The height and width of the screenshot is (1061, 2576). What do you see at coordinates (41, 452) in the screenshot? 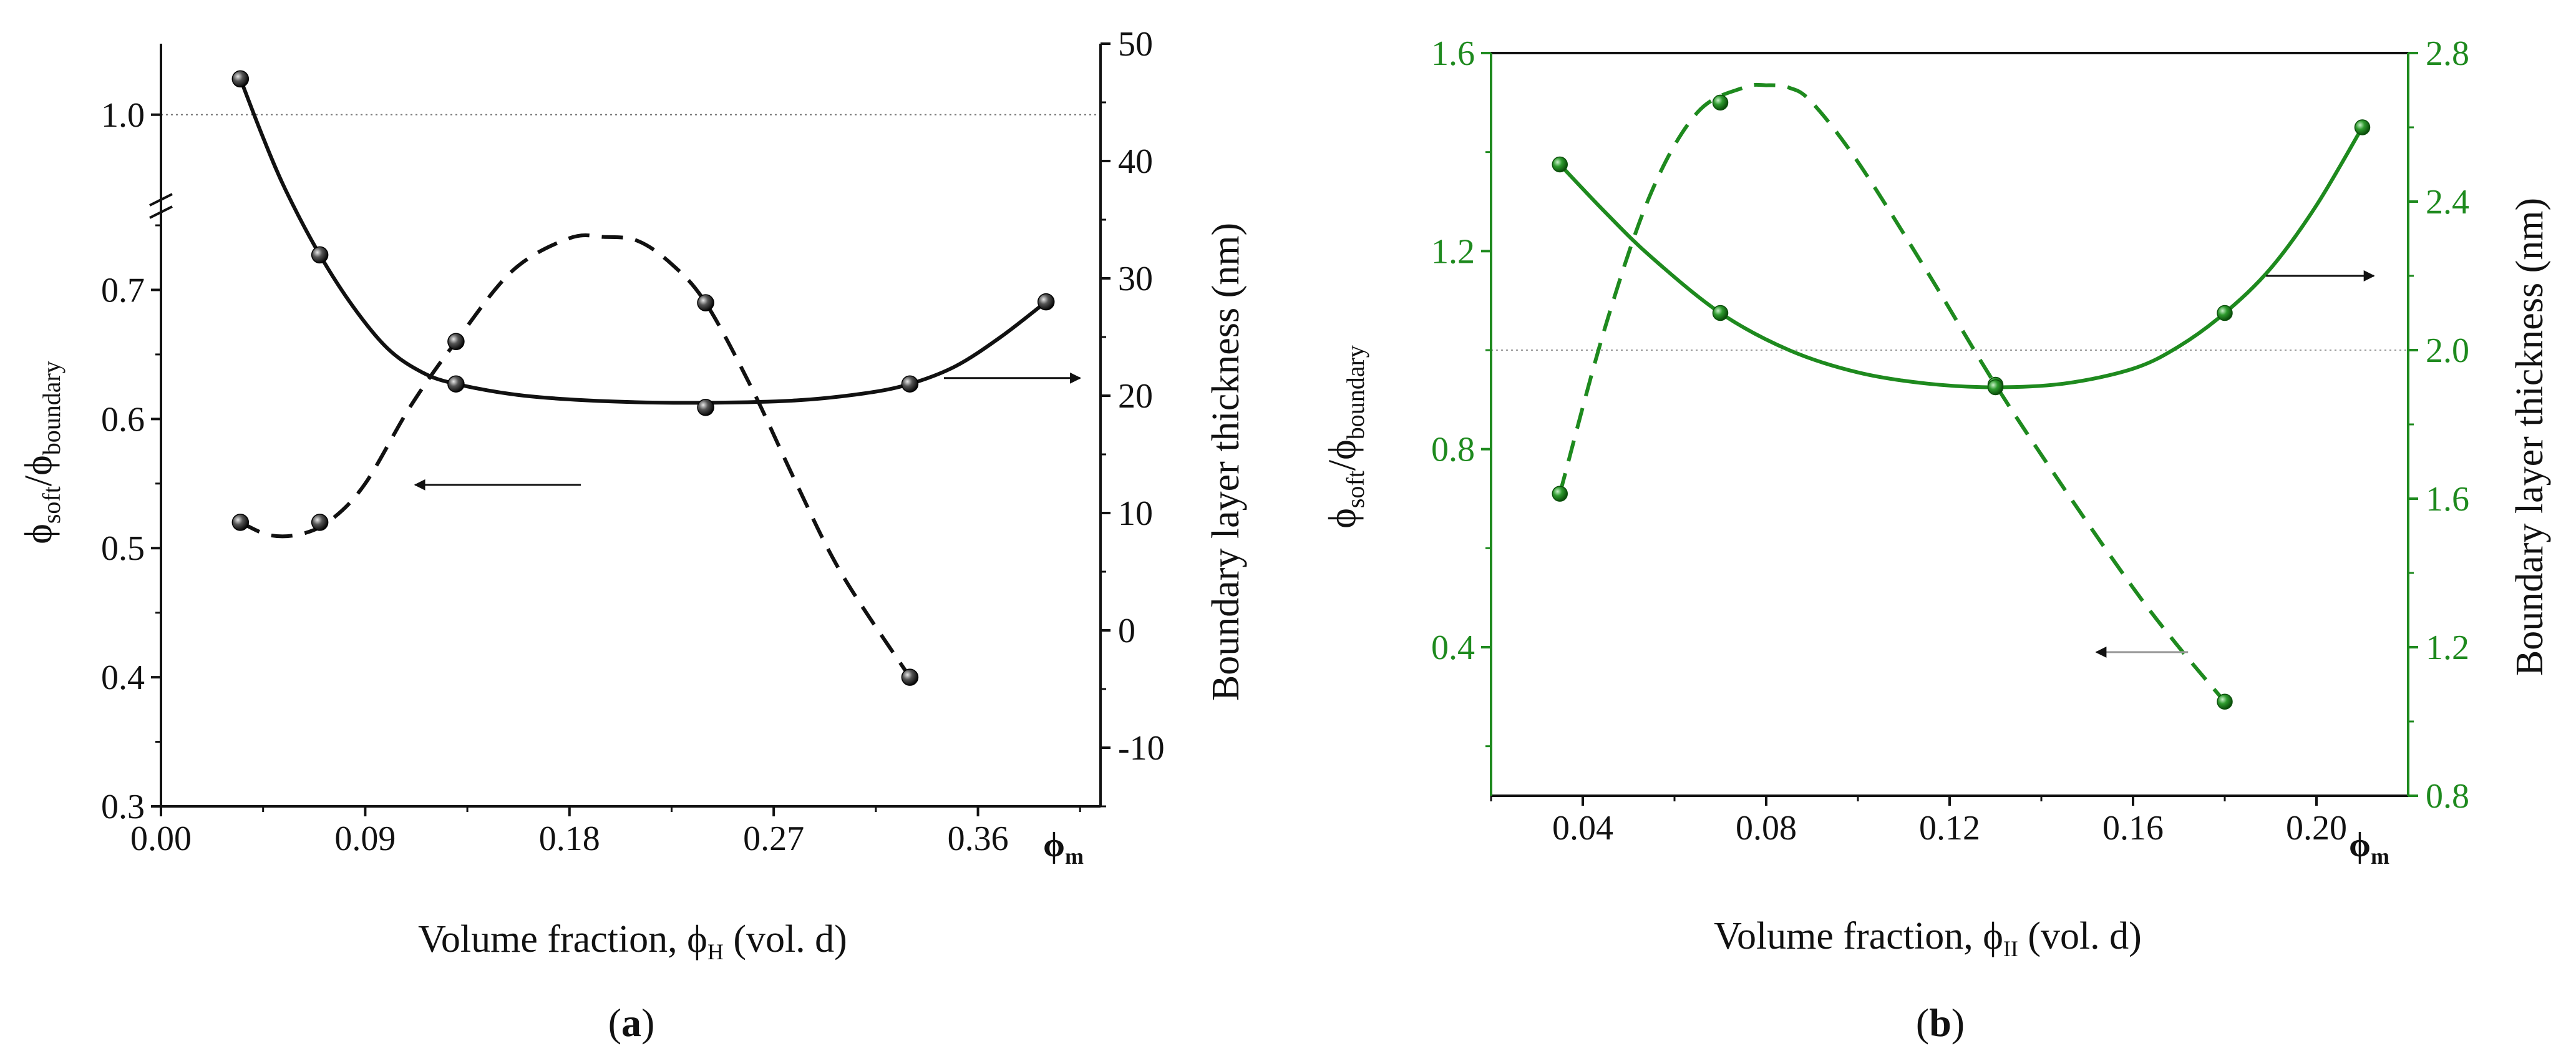
I see `panel-a-left-axis-label: ϕsoft/ϕboundary` at bounding box center [41, 452].